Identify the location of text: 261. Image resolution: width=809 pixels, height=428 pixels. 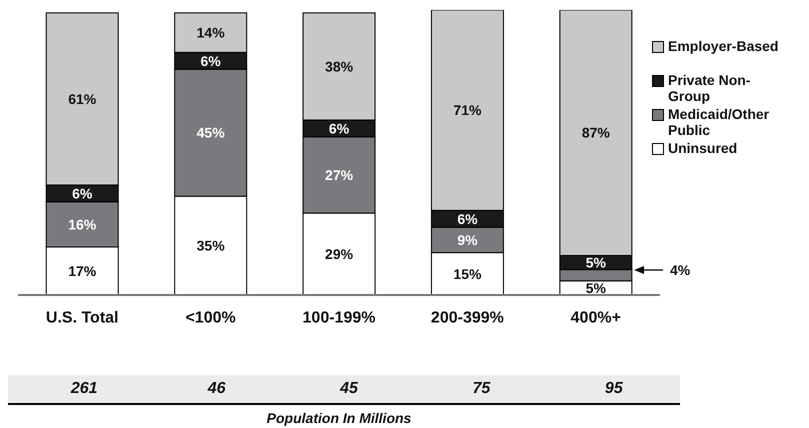
(84, 389).